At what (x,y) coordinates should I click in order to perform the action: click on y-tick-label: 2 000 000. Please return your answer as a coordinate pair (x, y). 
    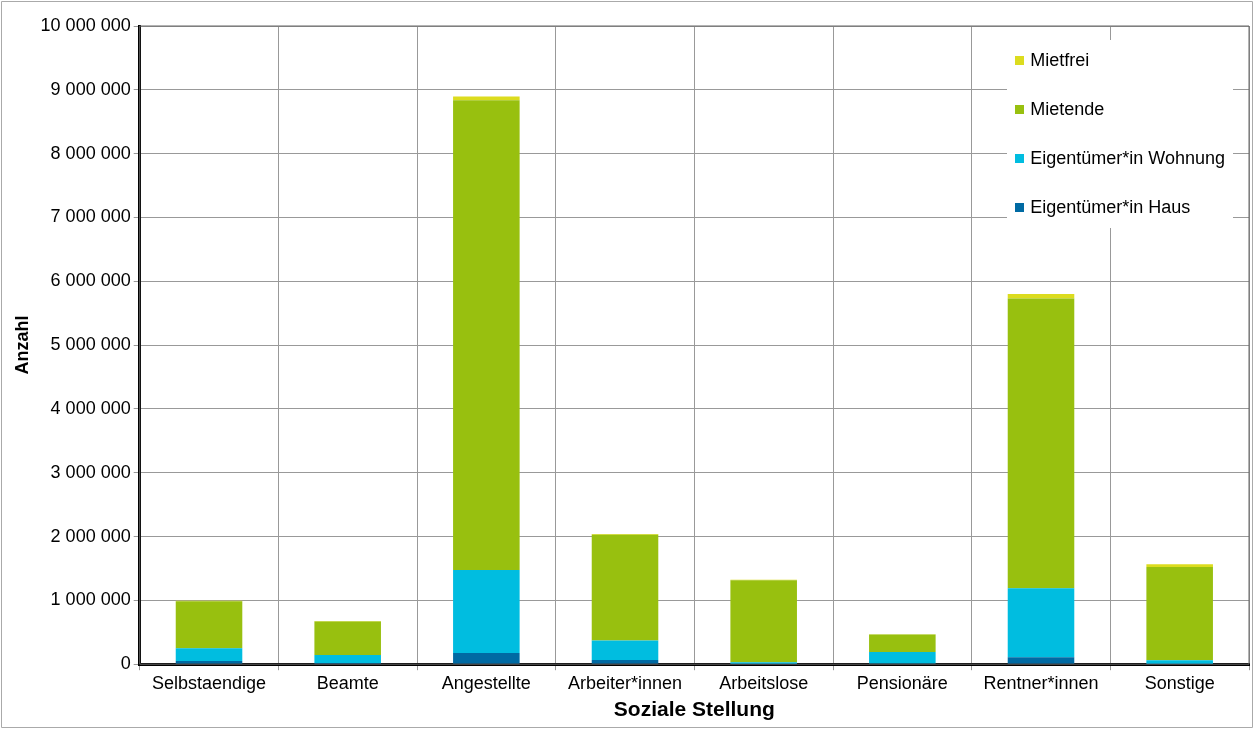
    Looking at the image, I should click on (90, 535).